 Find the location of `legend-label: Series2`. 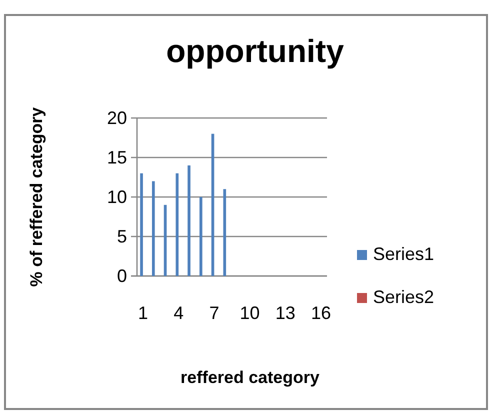

legend-label: Series2 is located at coordinates (403, 297).